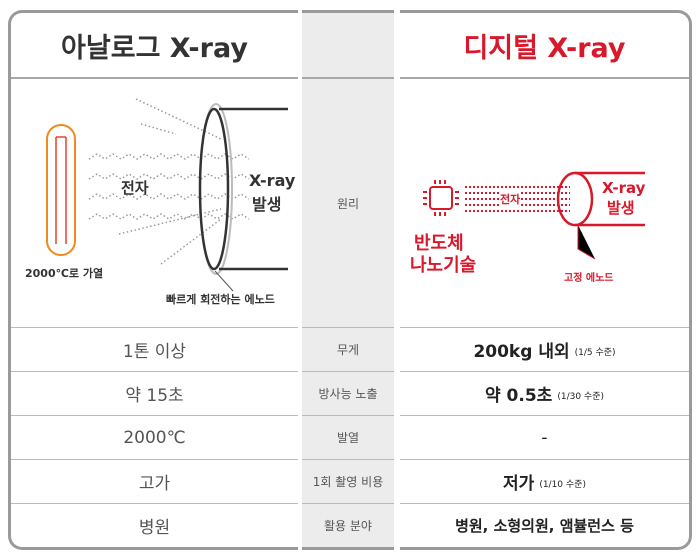 The height and width of the screenshot is (560, 700). I want to click on value: 저가, so click(519, 484).